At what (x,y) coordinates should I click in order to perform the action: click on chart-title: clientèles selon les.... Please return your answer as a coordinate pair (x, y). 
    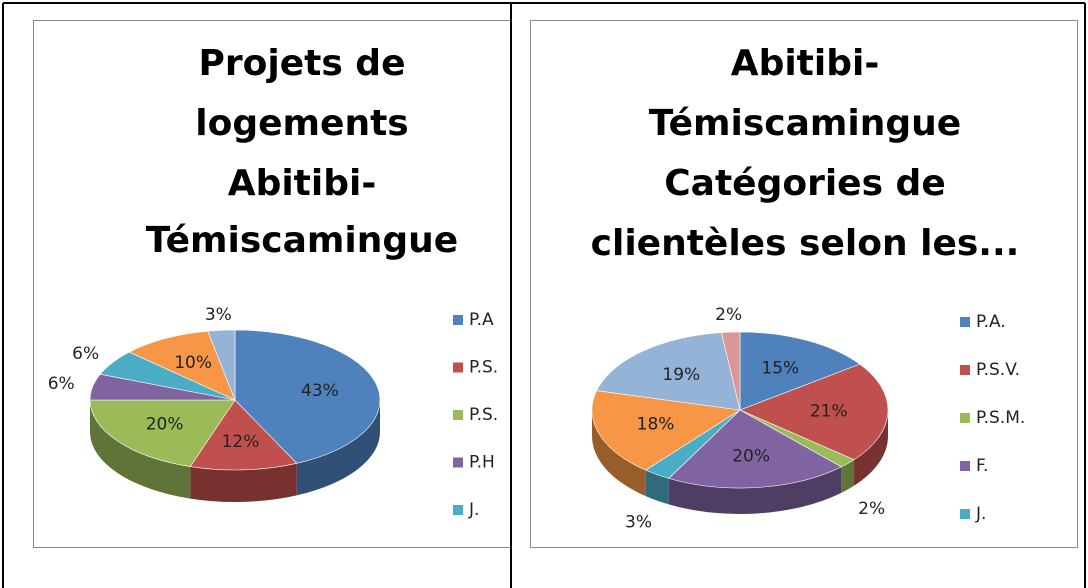
    Looking at the image, I should click on (805, 243).